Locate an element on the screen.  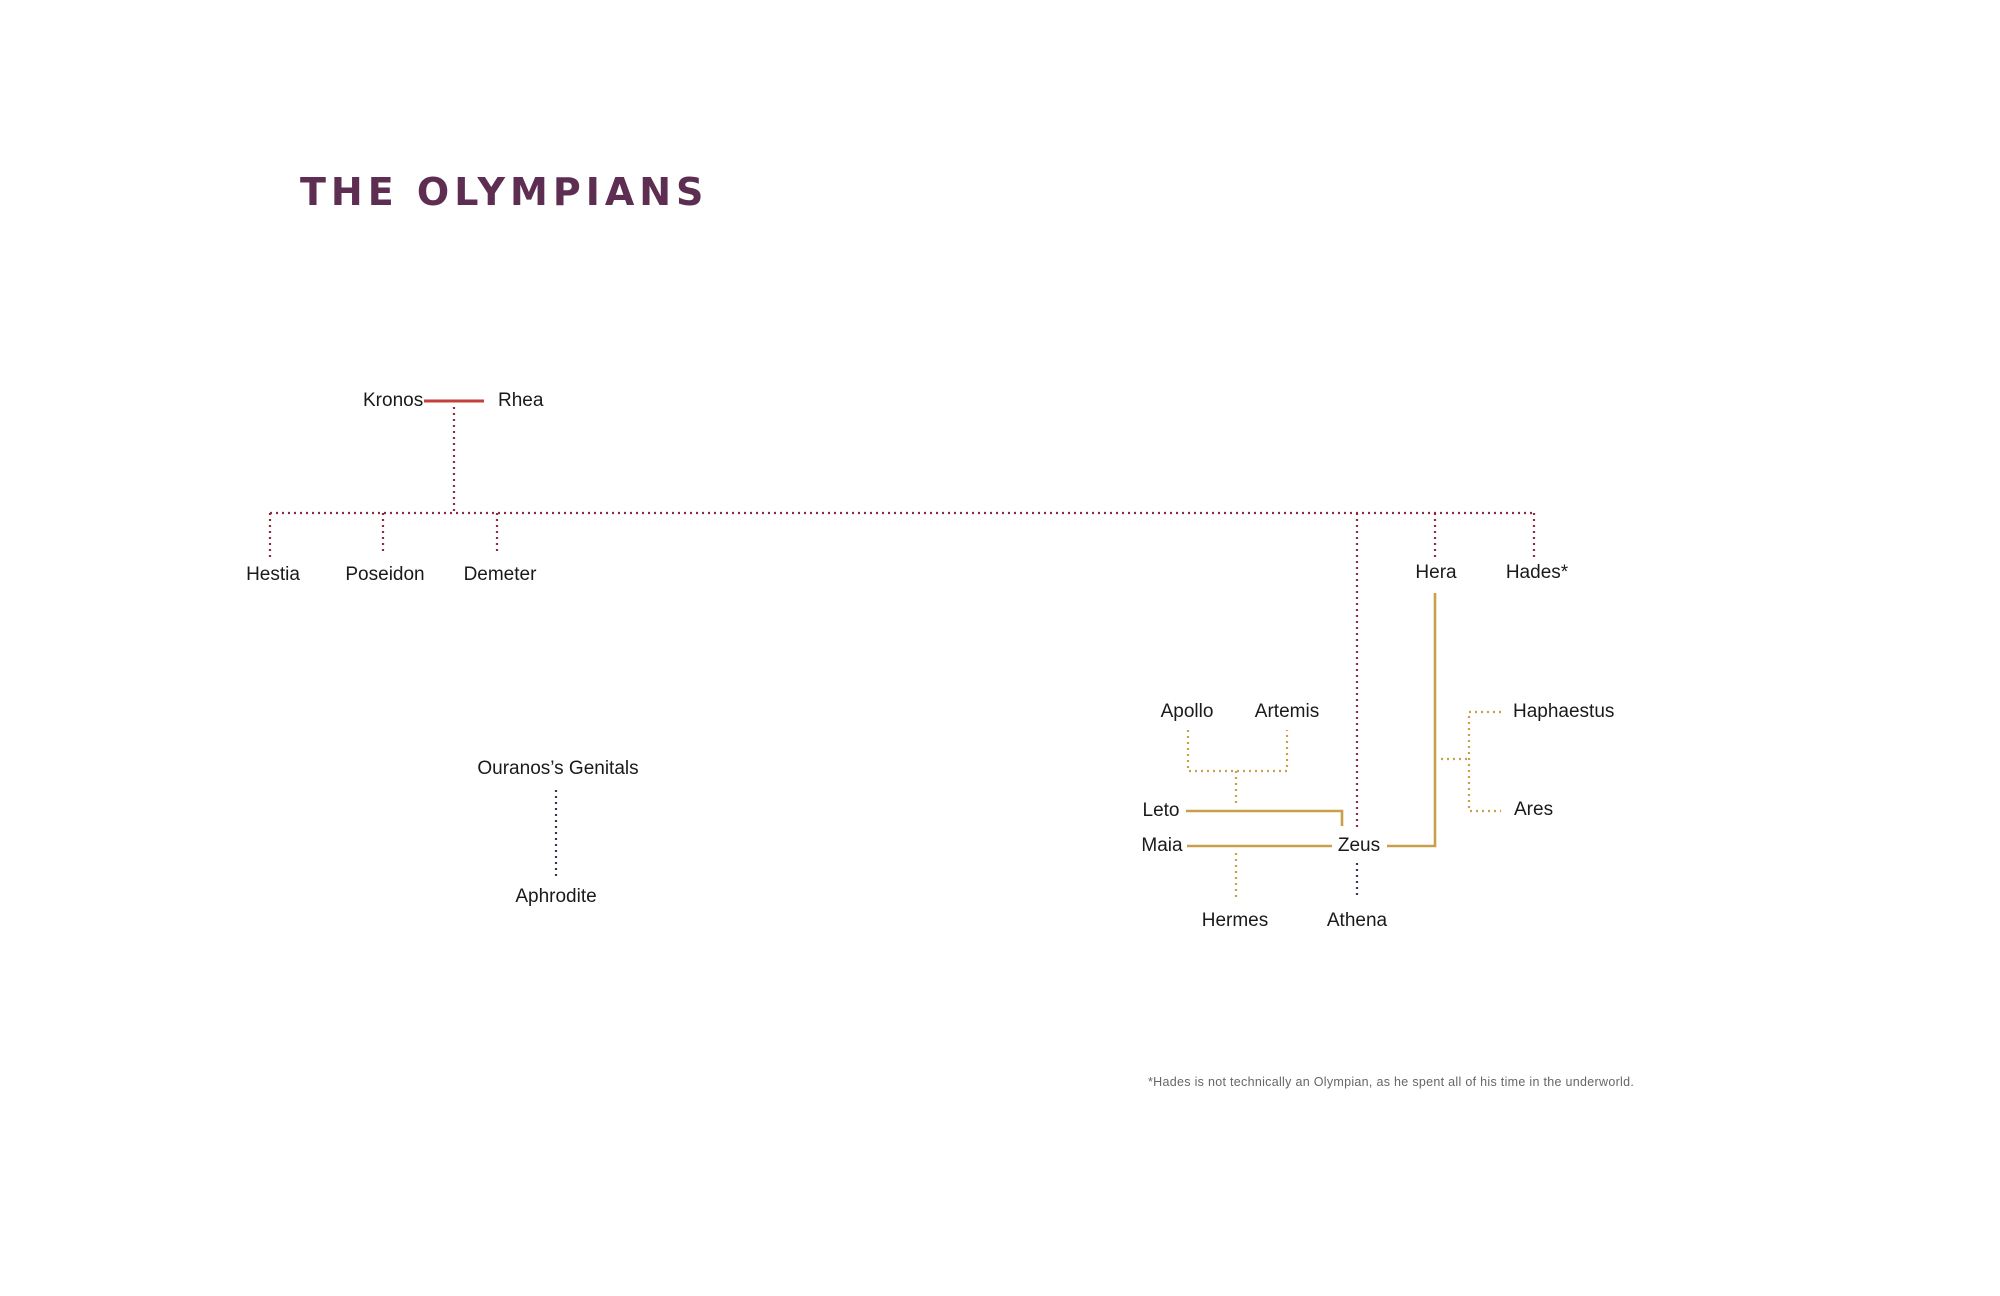
apollo-artemis-bracket is located at coordinates (1237, 751).